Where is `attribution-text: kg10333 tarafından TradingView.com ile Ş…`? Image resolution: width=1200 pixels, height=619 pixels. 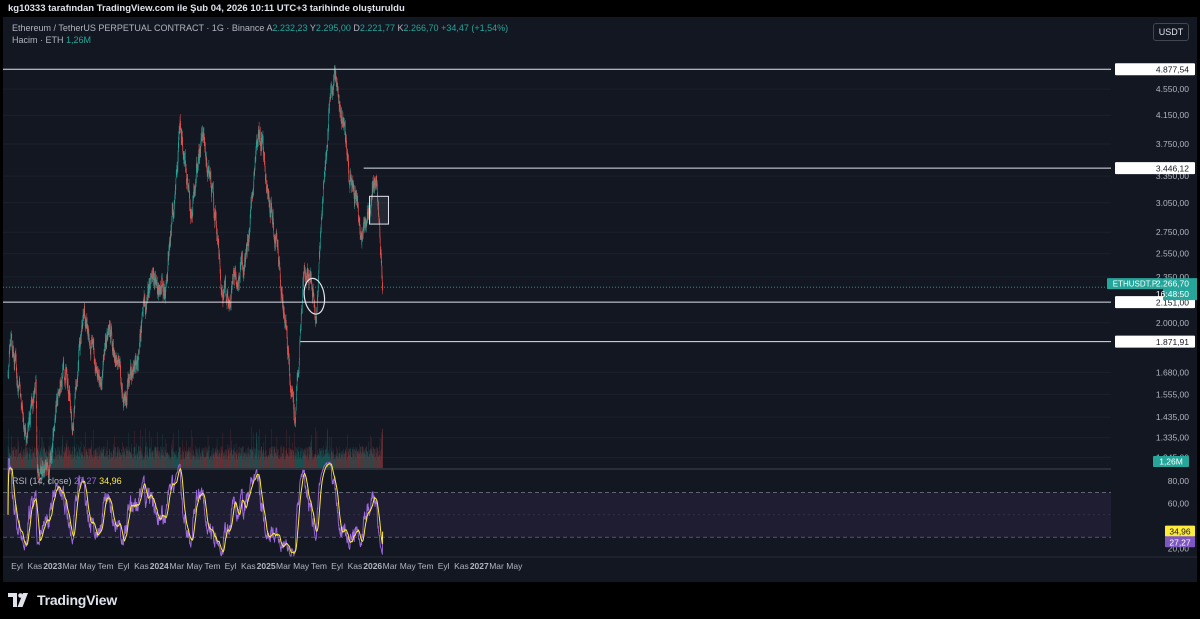 attribution-text: kg10333 tarafından TradingView.com ile Ş… is located at coordinates (206, 8).